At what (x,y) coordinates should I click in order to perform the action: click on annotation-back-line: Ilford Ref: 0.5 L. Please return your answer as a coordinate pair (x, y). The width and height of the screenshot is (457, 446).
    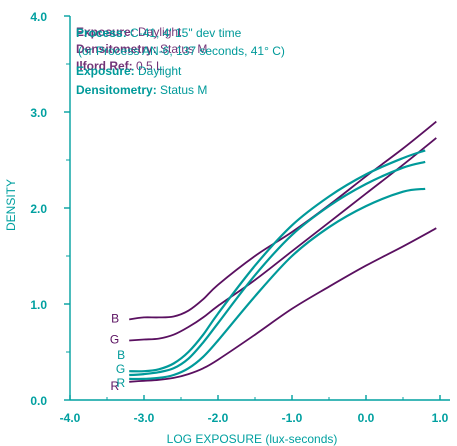
    Looking at the image, I should click on (119, 66).